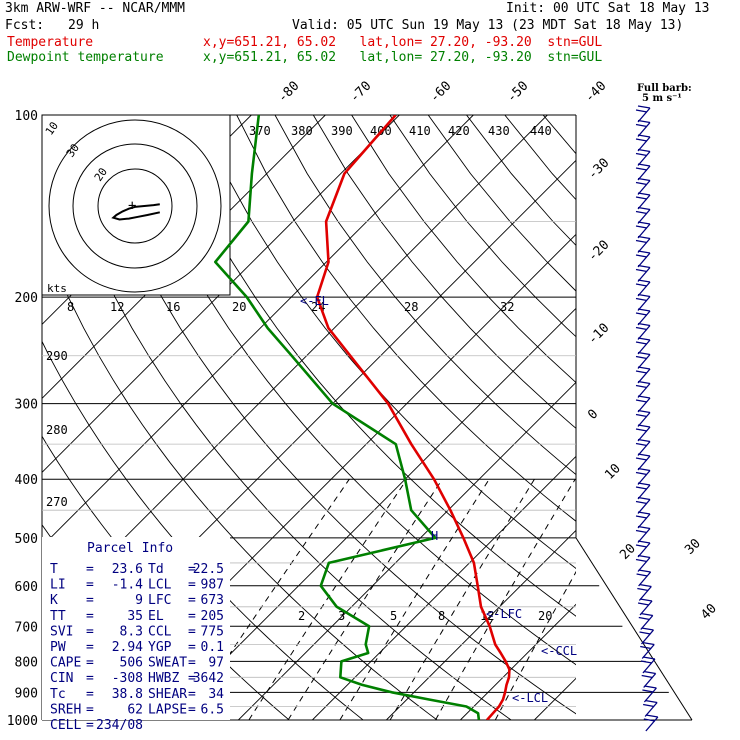 This screenshot has height=740, width=740. What do you see at coordinates (411, 307) in the screenshot?
I see `wind-scale-label: 28` at bounding box center [411, 307].